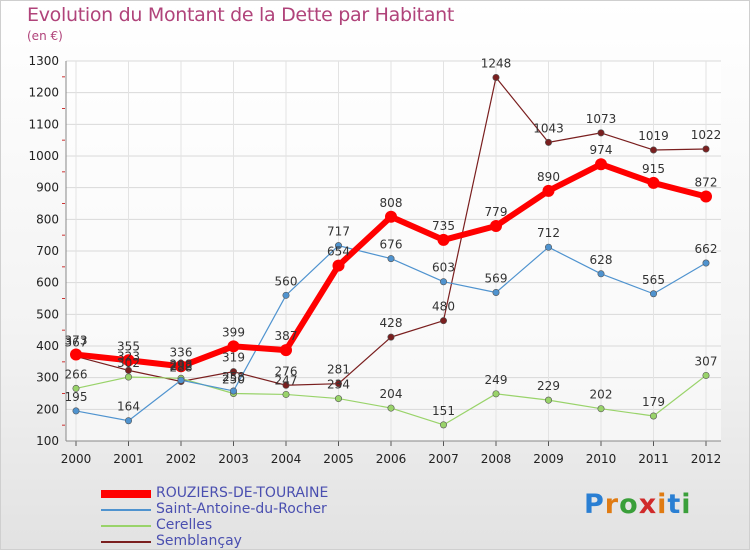  What do you see at coordinates (43, 61) in the screenshot?
I see `y-tick-label: 1300` at bounding box center [43, 61].